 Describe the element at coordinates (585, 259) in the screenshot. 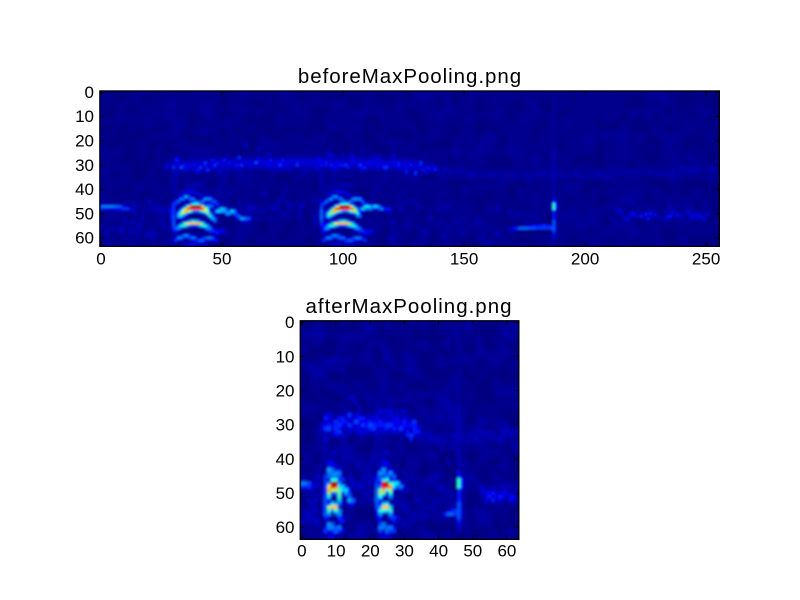

I see `svg-text: 200` at that location.